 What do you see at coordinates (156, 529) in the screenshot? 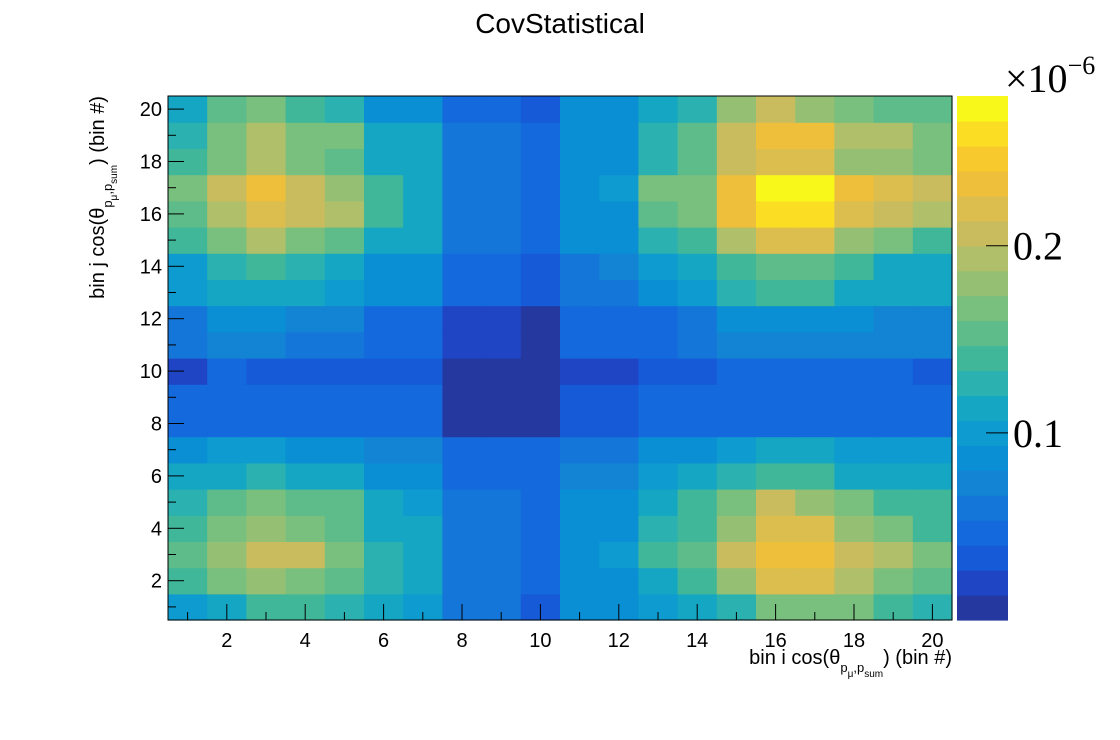
I see `y-tick-label: 4` at bounding box center [156, 529].